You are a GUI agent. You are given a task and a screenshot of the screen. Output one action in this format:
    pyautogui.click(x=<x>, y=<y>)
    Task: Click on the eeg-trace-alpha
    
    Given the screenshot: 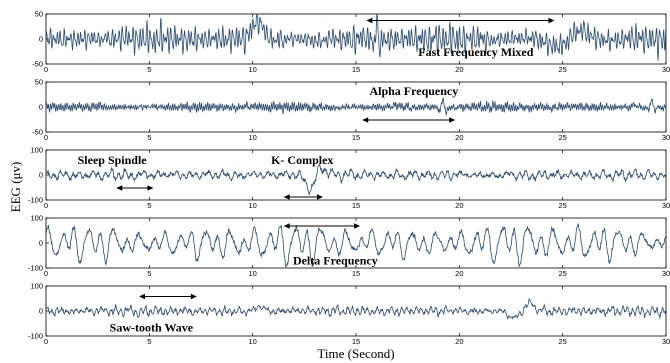 What is the action you would take?
    pyautogui.click(x=356, y=106)
    